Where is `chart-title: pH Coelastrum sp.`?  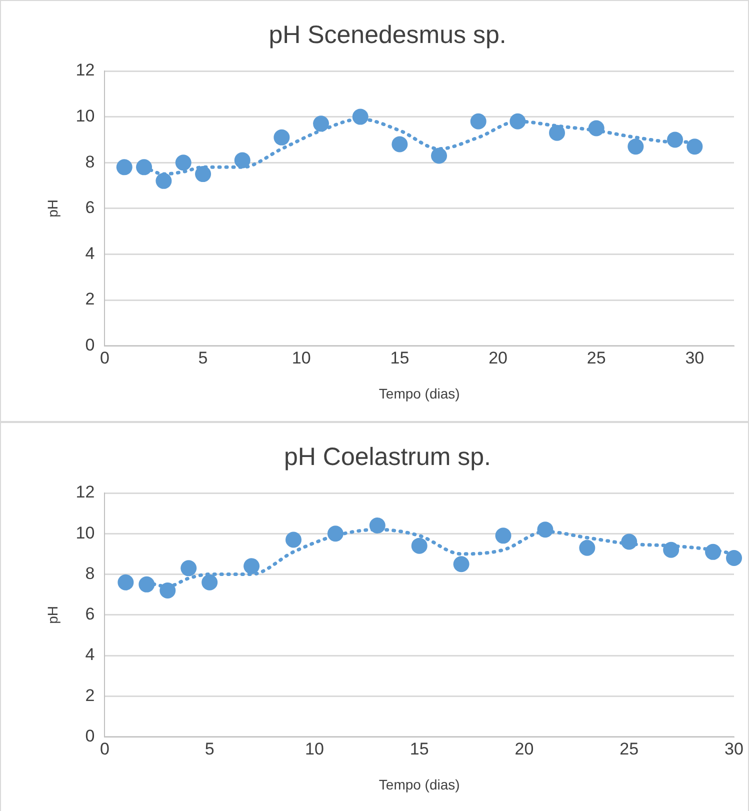 chart-title: pH Coelastrum sp. is located at coordinates (388, 456).